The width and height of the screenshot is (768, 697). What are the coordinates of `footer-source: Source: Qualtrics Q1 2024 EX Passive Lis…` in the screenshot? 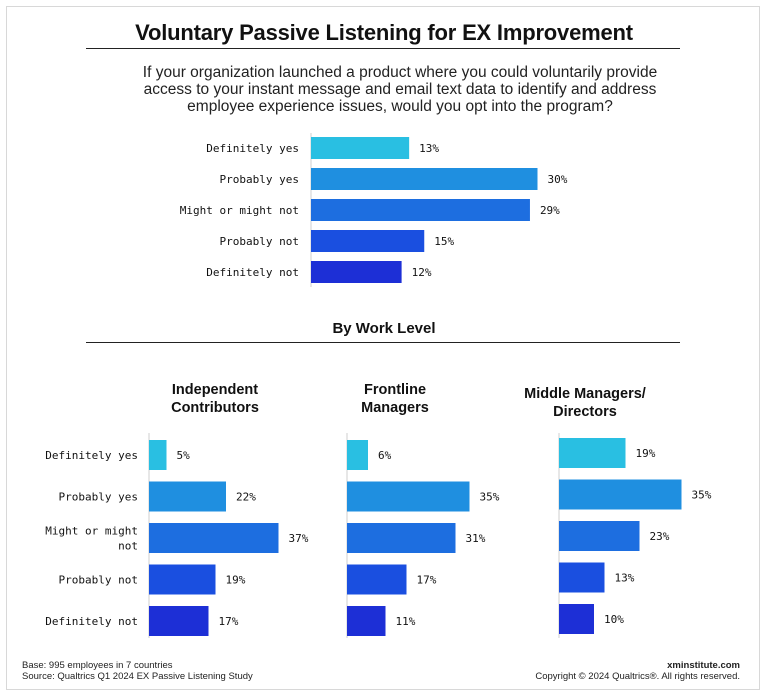 It's located at (137, 676).